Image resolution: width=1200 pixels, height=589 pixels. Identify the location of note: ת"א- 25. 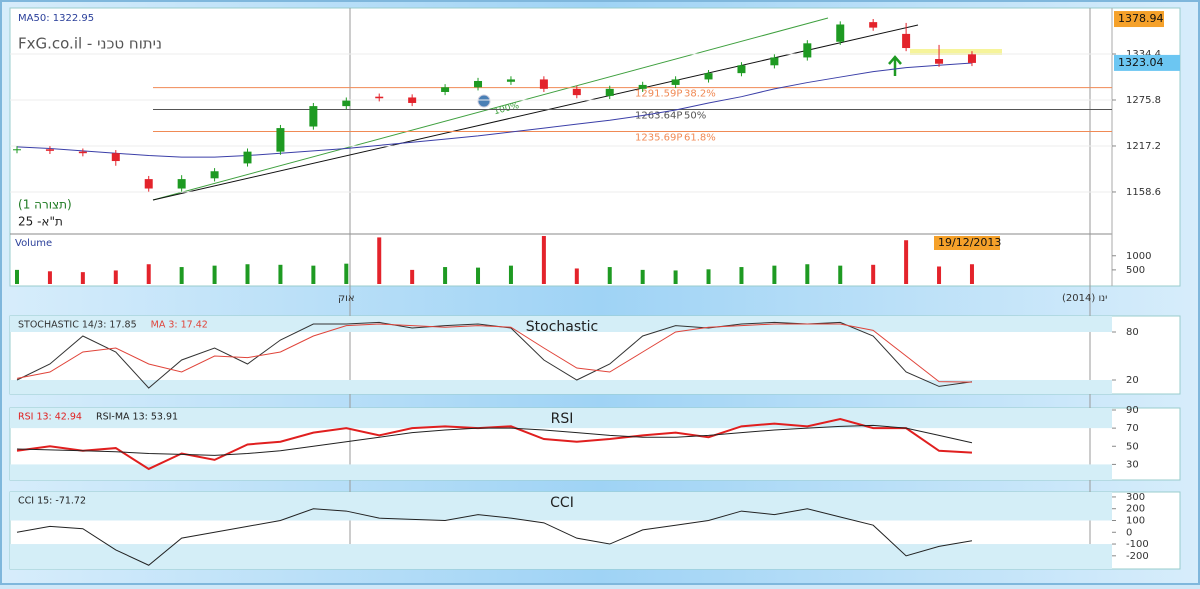
(40, 222).